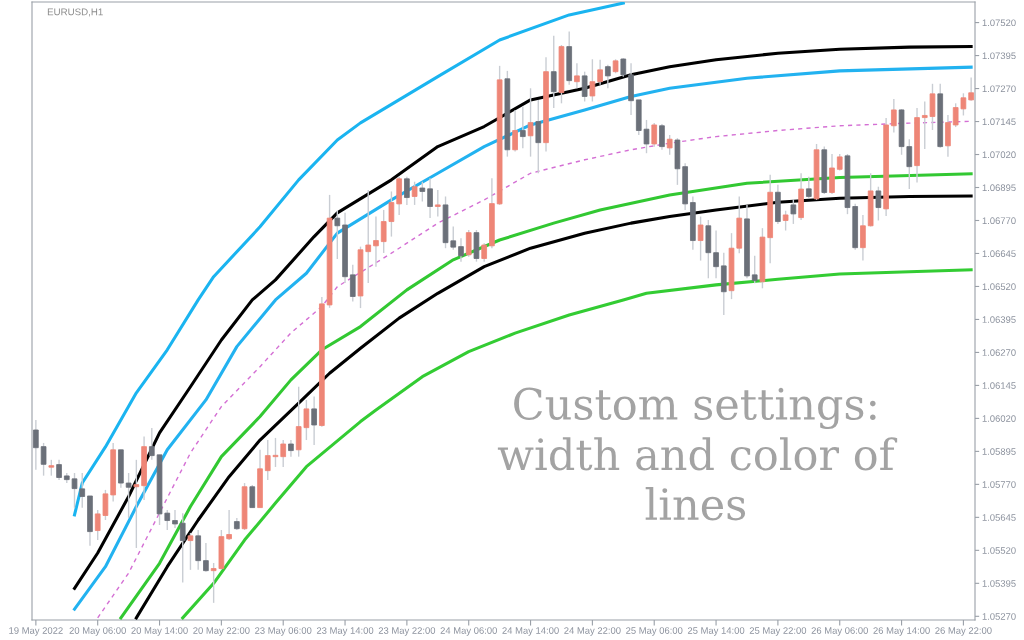  Describe the element at coordinates (221, 631) in the screenshot. I see `x-tick-label: 20 May 22:00` at that location.